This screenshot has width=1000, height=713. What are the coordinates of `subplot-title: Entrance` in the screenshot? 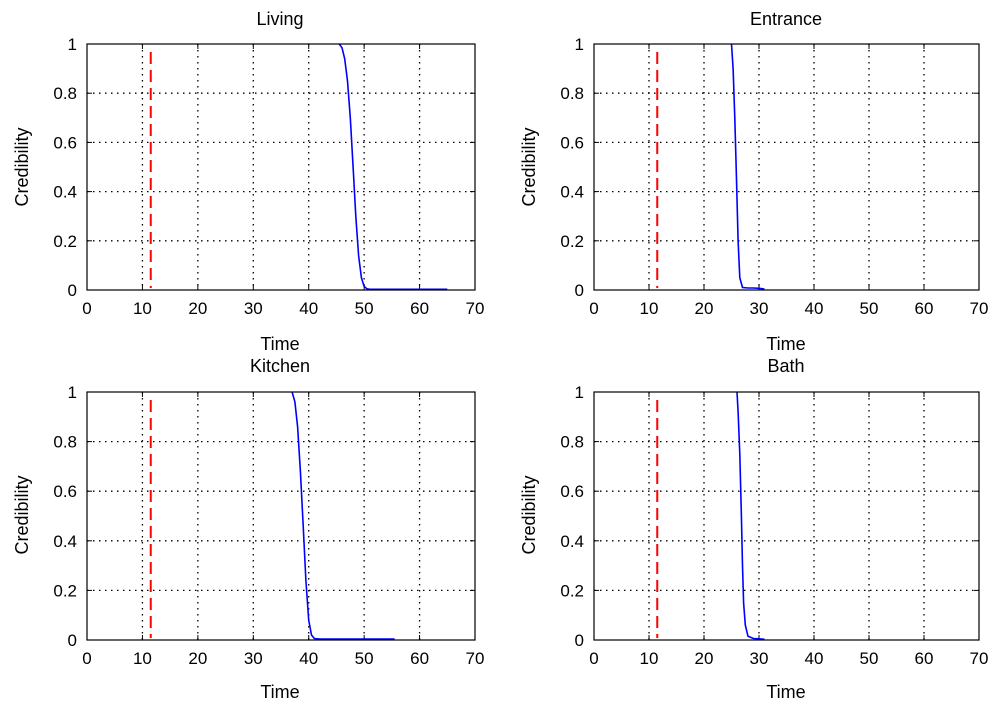 It's located at (786, 19).